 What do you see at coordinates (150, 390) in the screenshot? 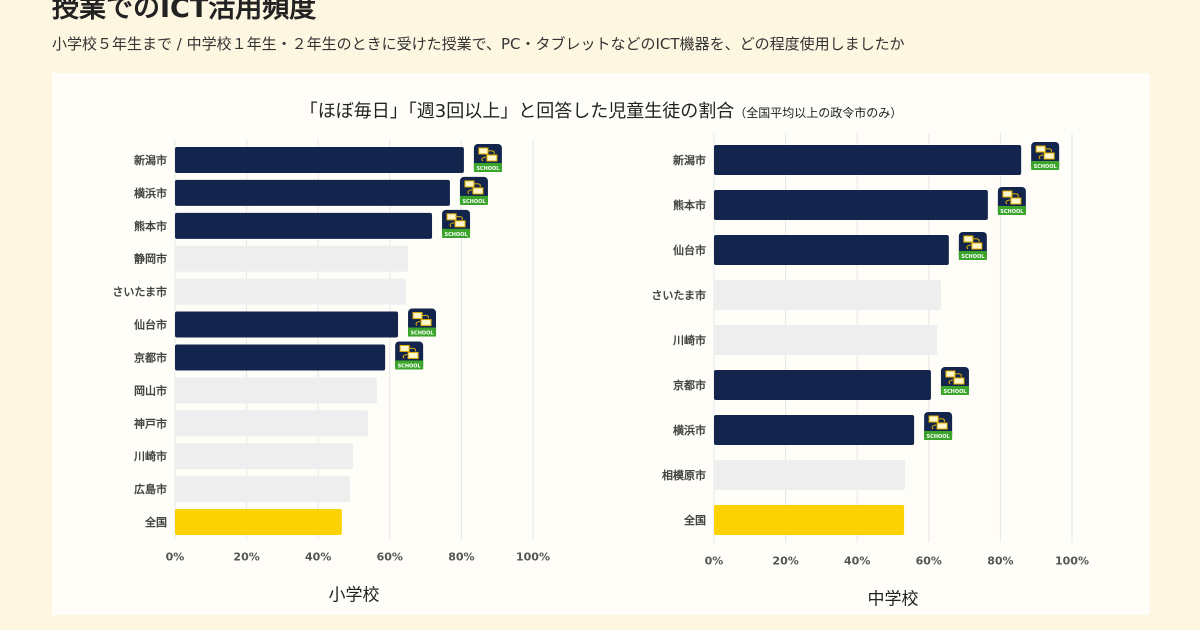
I see `category-label: 岡山市` at bounding box center [150, 390].